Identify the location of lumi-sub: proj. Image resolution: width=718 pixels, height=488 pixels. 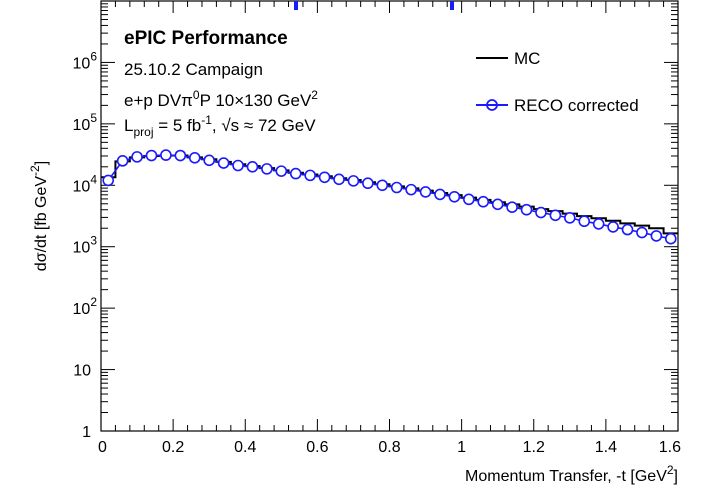
(143, 132).